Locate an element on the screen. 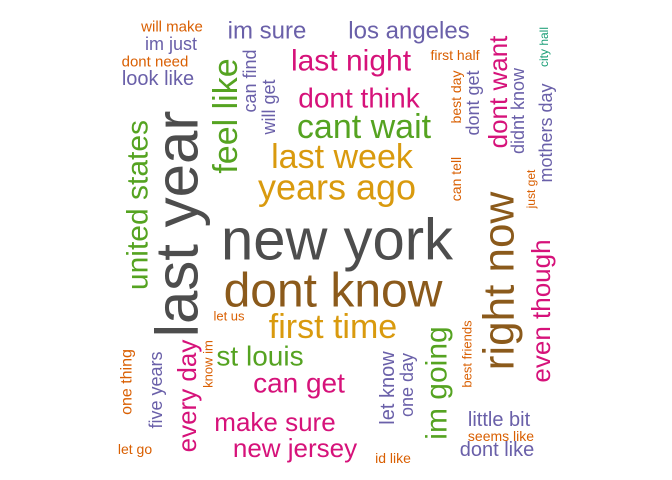 This screenshot has height=480, width=672. word-one-thing: one thing is located at coordinates (127, 382).